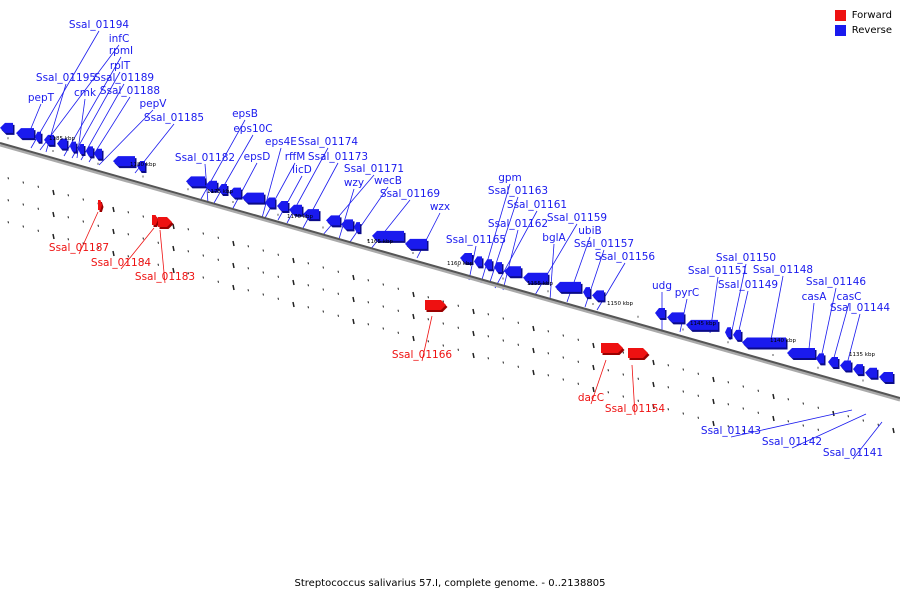  What do you see at coordinates (518, 191) in the screenshot?
I see `gene-label: Ssal_01163` at bounding box center [518, 191].